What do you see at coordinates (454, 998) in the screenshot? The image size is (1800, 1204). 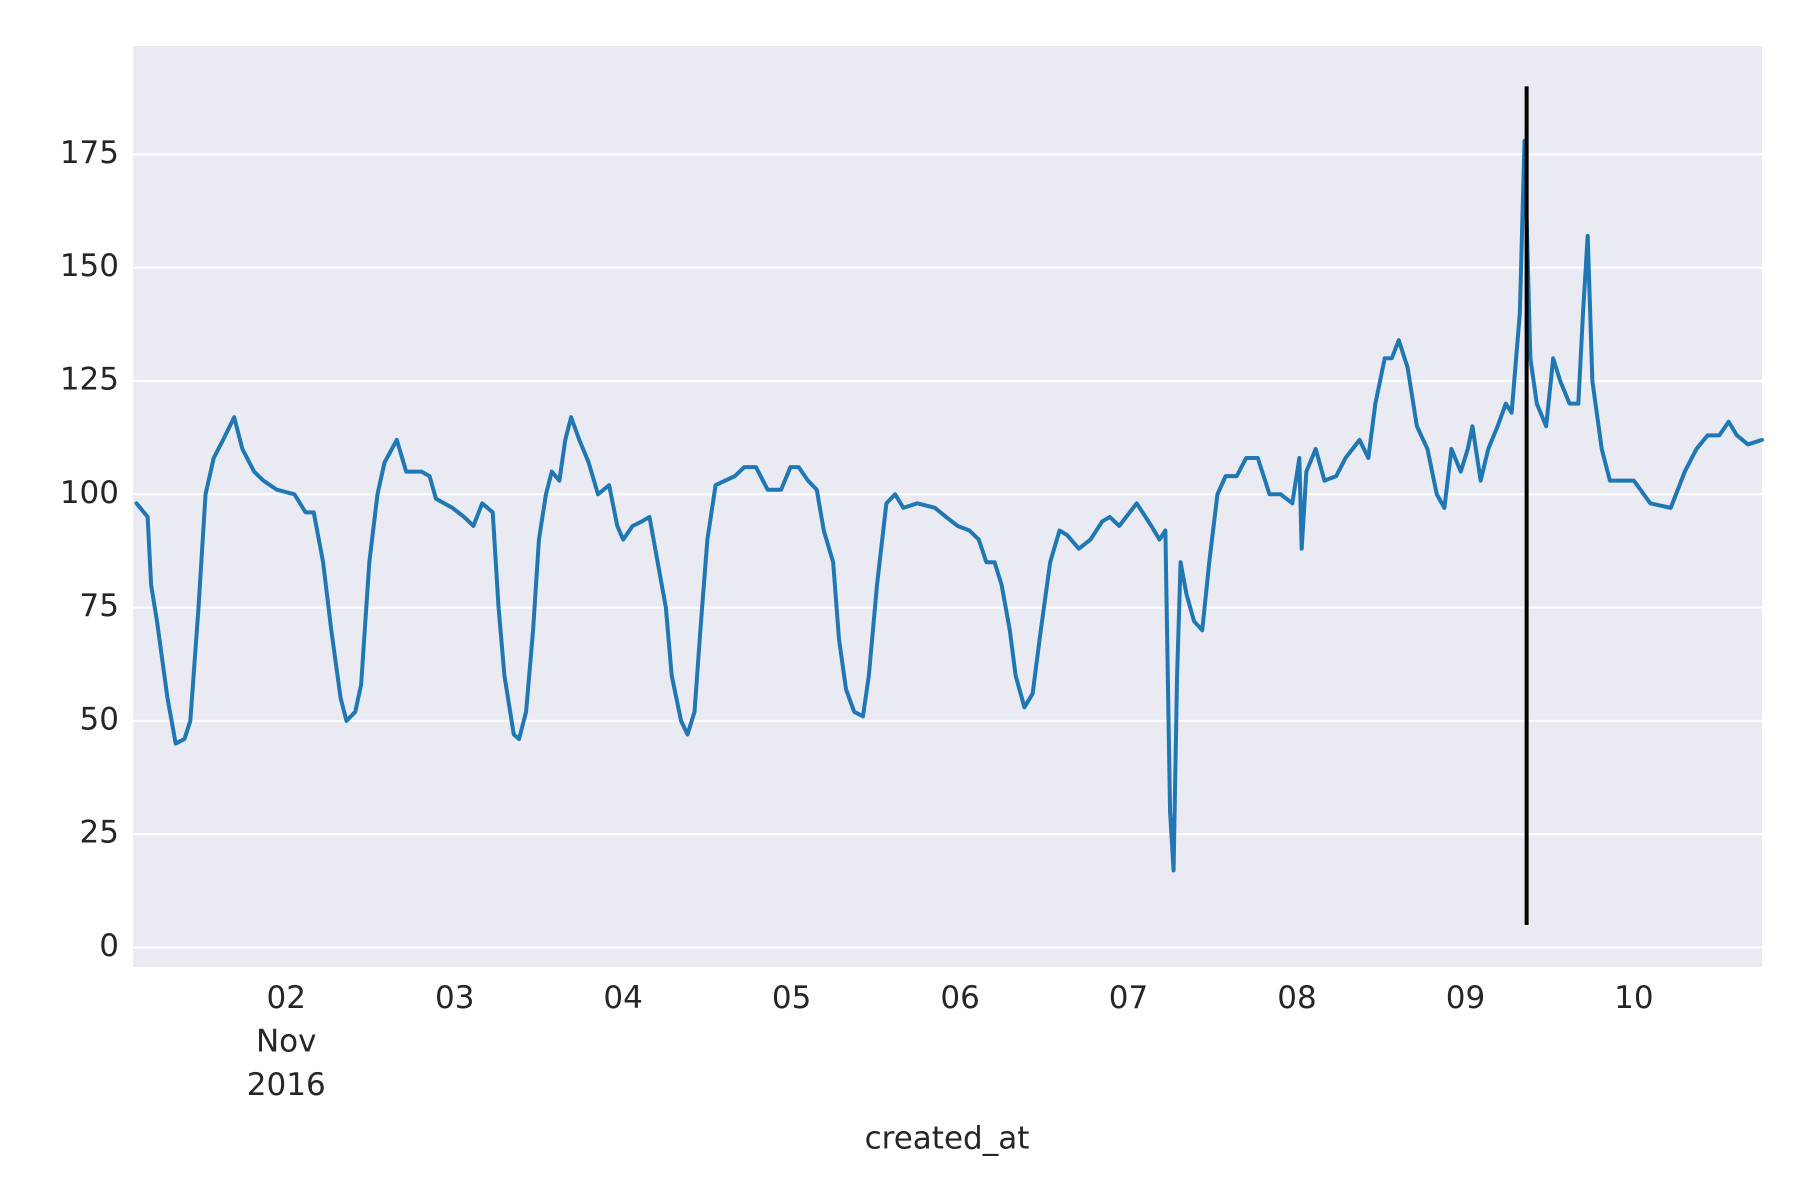 I see `x-tick-label: 03` at bounding box center [454, 998].